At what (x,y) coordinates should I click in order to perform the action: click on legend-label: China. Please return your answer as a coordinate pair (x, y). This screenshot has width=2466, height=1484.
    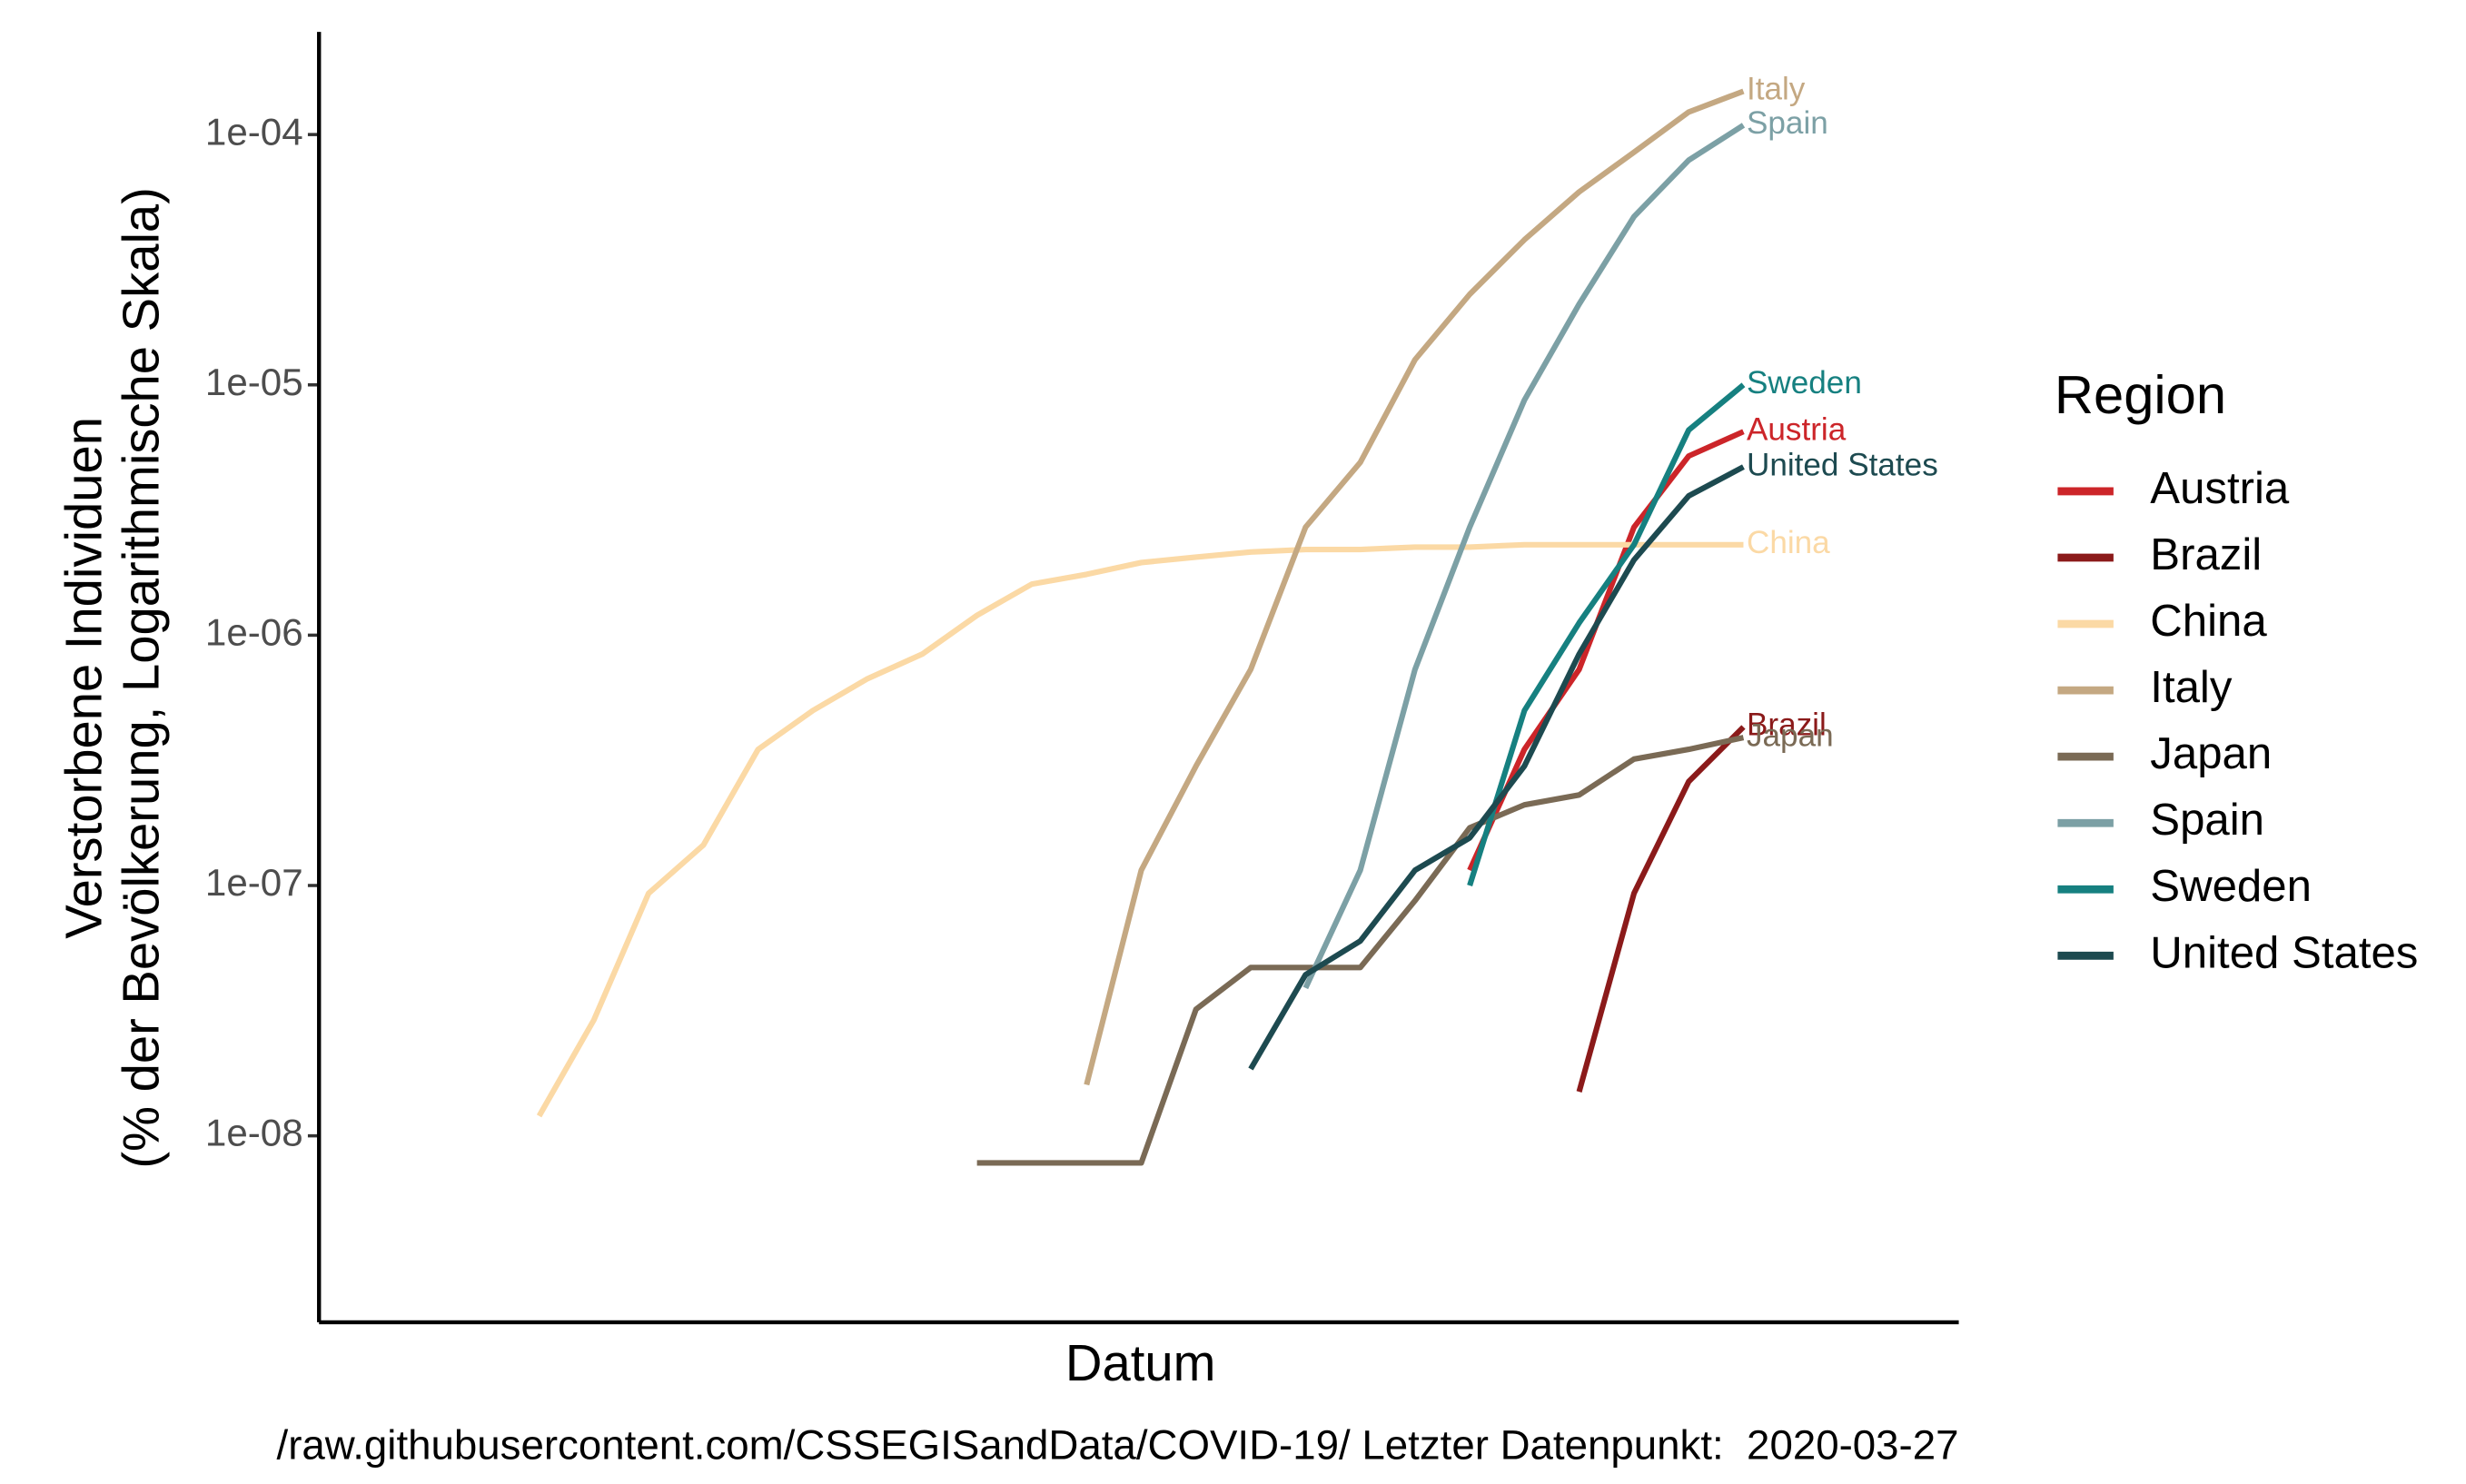
    Looking at the image, I should click on (2208, 621).